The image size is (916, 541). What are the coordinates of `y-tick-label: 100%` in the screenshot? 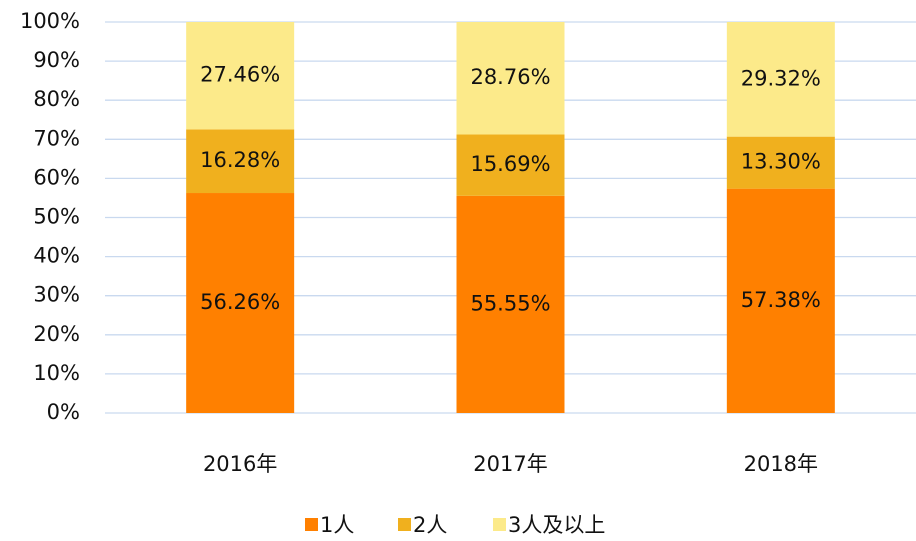 It's located at (50, 21).